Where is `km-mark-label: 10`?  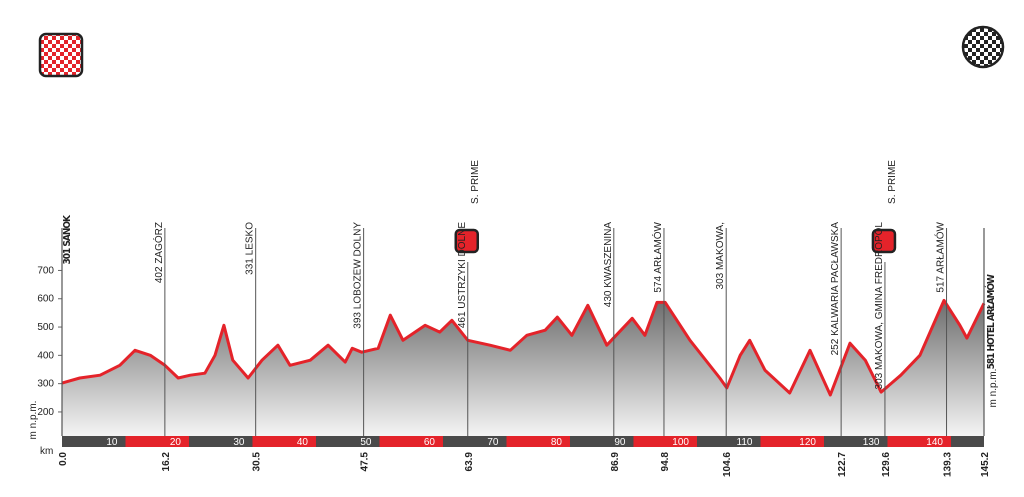 km-mark-label: 10 is located at coordinates (112, 442).